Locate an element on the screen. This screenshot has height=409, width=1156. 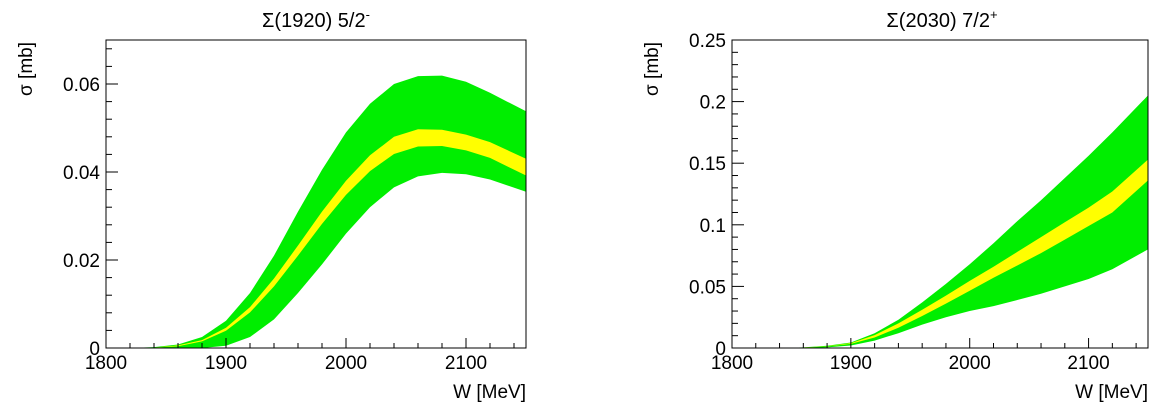
y-tick-label: 0.04 is located at coordinates (81, 173).